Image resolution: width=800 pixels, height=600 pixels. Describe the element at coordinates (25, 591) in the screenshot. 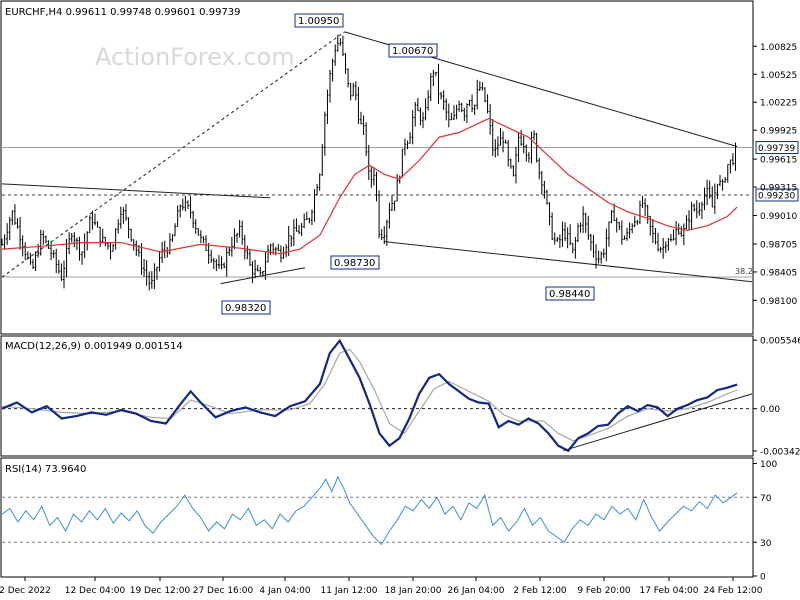

I see `x-tick-label: 2 Dec 2022` at that location.